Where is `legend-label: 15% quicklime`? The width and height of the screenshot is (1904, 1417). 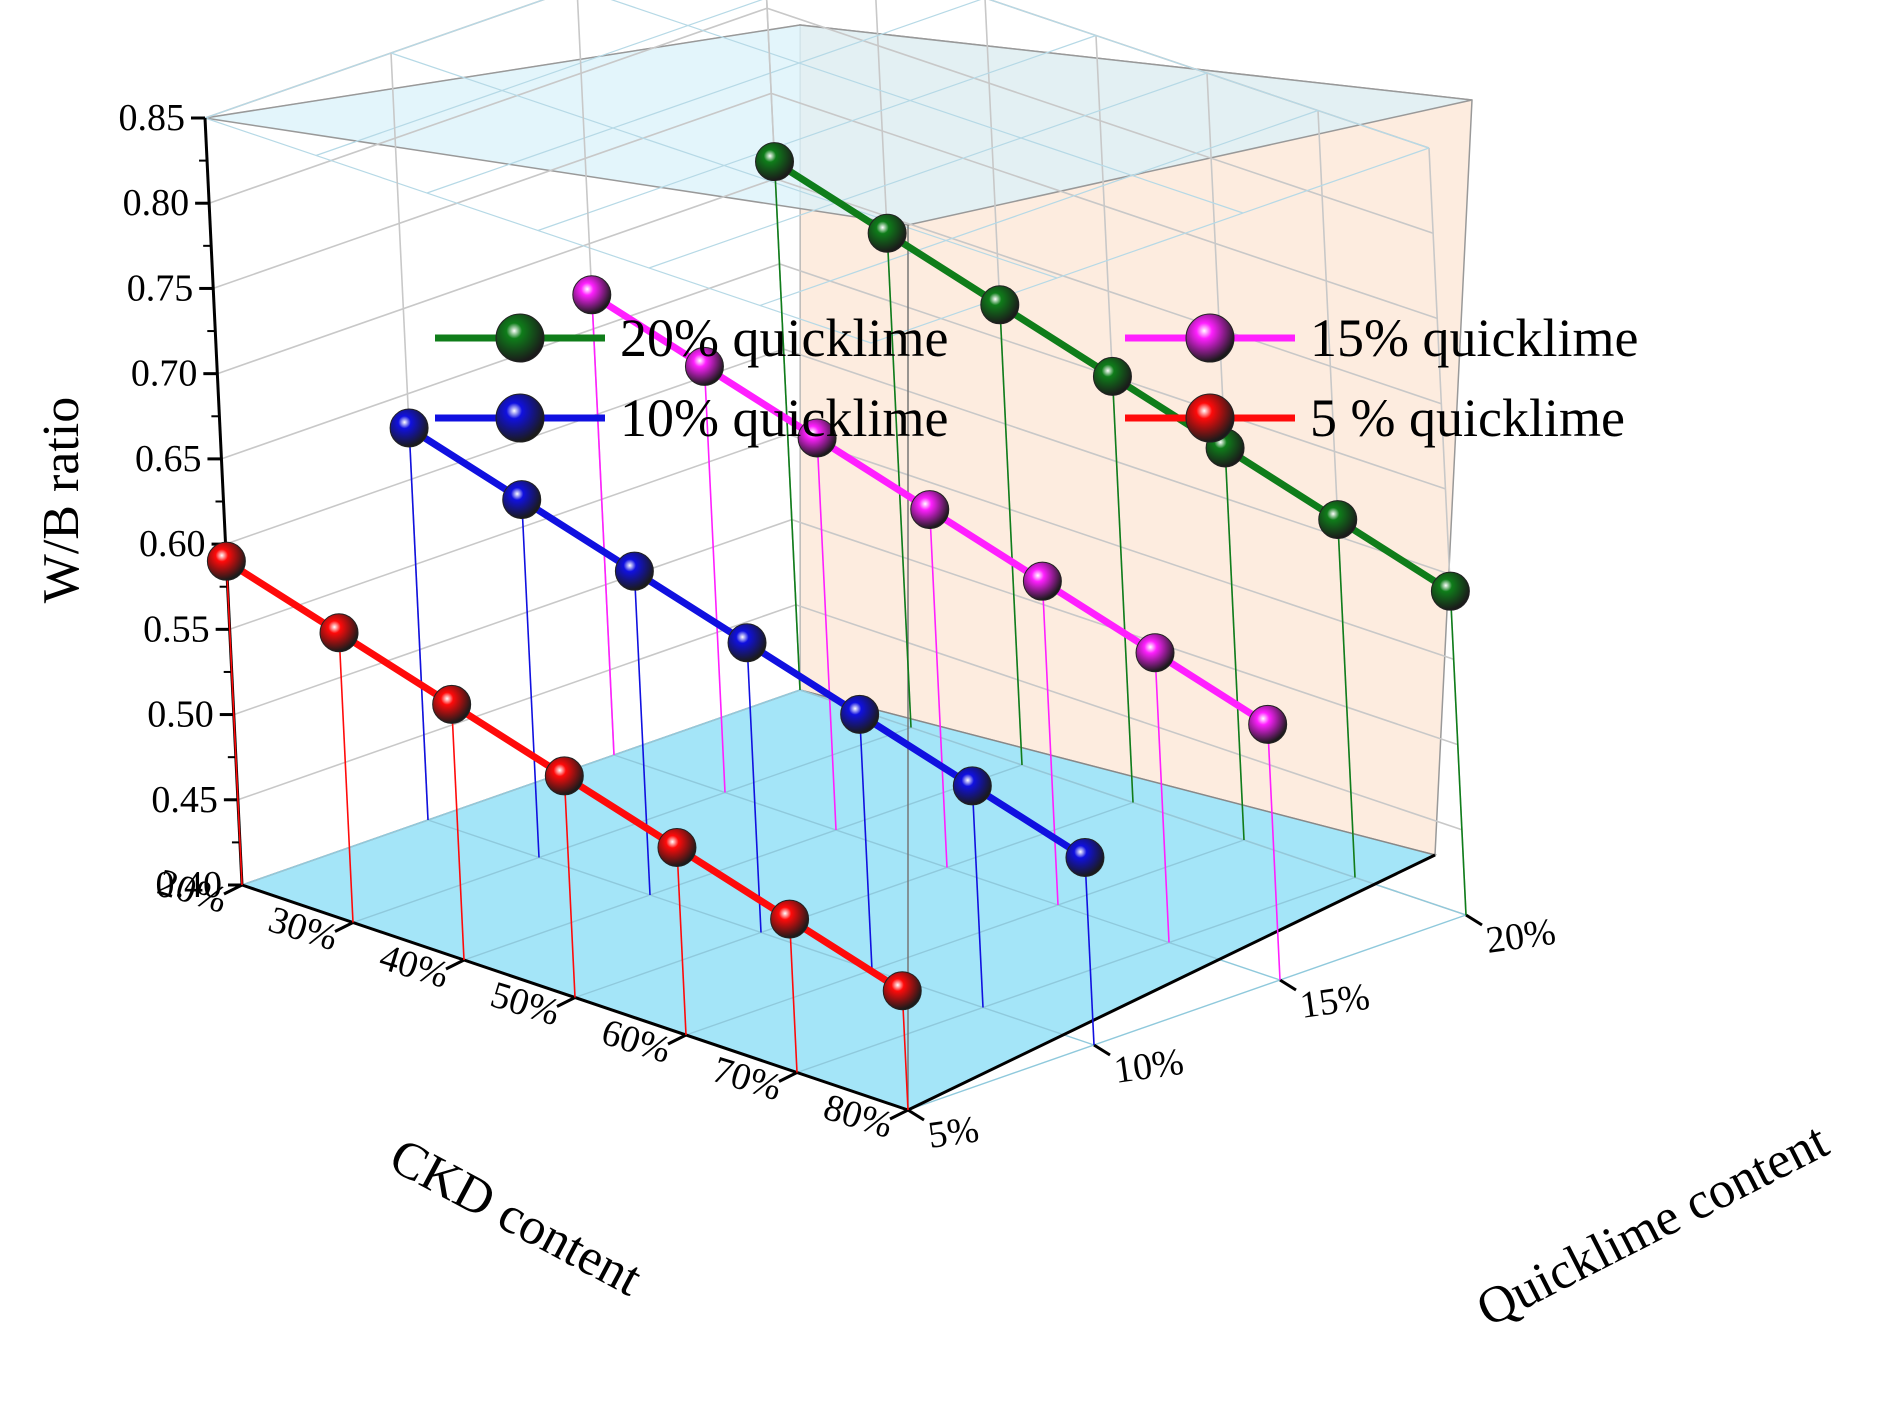 legend-label: 15% quicklime is located at coordinates (1474, 338).